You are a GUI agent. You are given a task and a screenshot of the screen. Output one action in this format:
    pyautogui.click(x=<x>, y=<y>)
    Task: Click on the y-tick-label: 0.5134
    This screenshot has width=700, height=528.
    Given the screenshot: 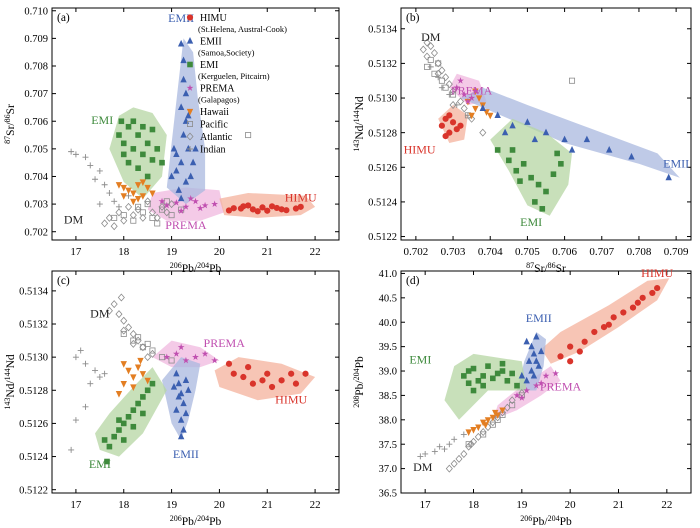 What is the action you would take?
    pyautogui.click(x=383, y=29)
    